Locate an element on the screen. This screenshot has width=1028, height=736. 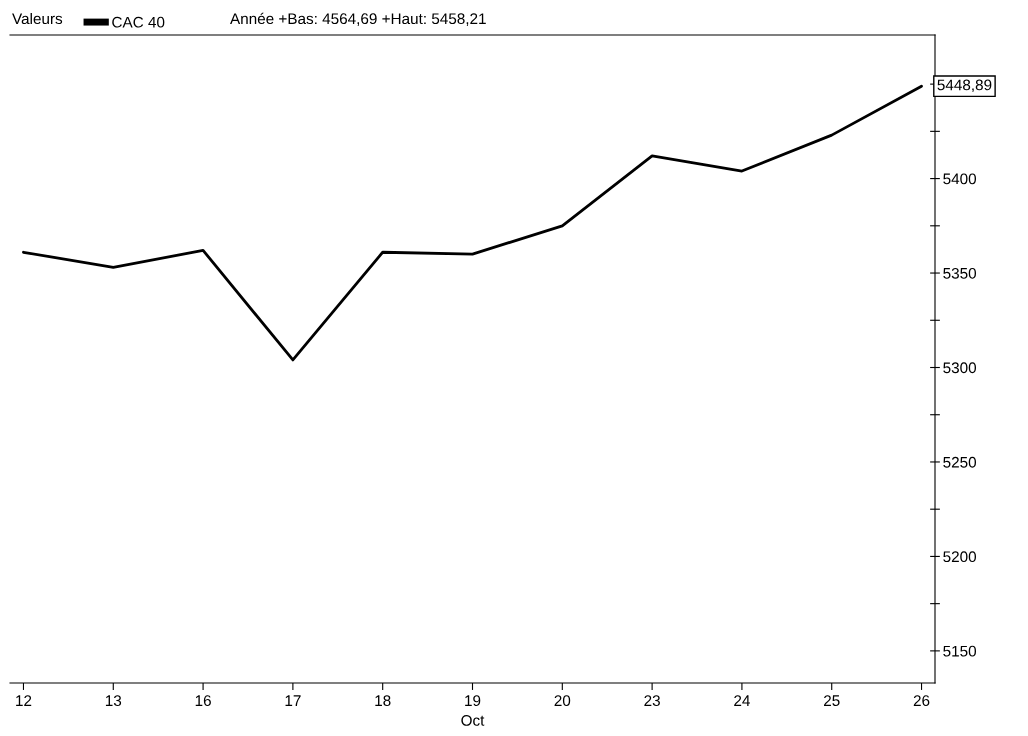
x-tick-label: 19 is located at coordinates (473, 701).